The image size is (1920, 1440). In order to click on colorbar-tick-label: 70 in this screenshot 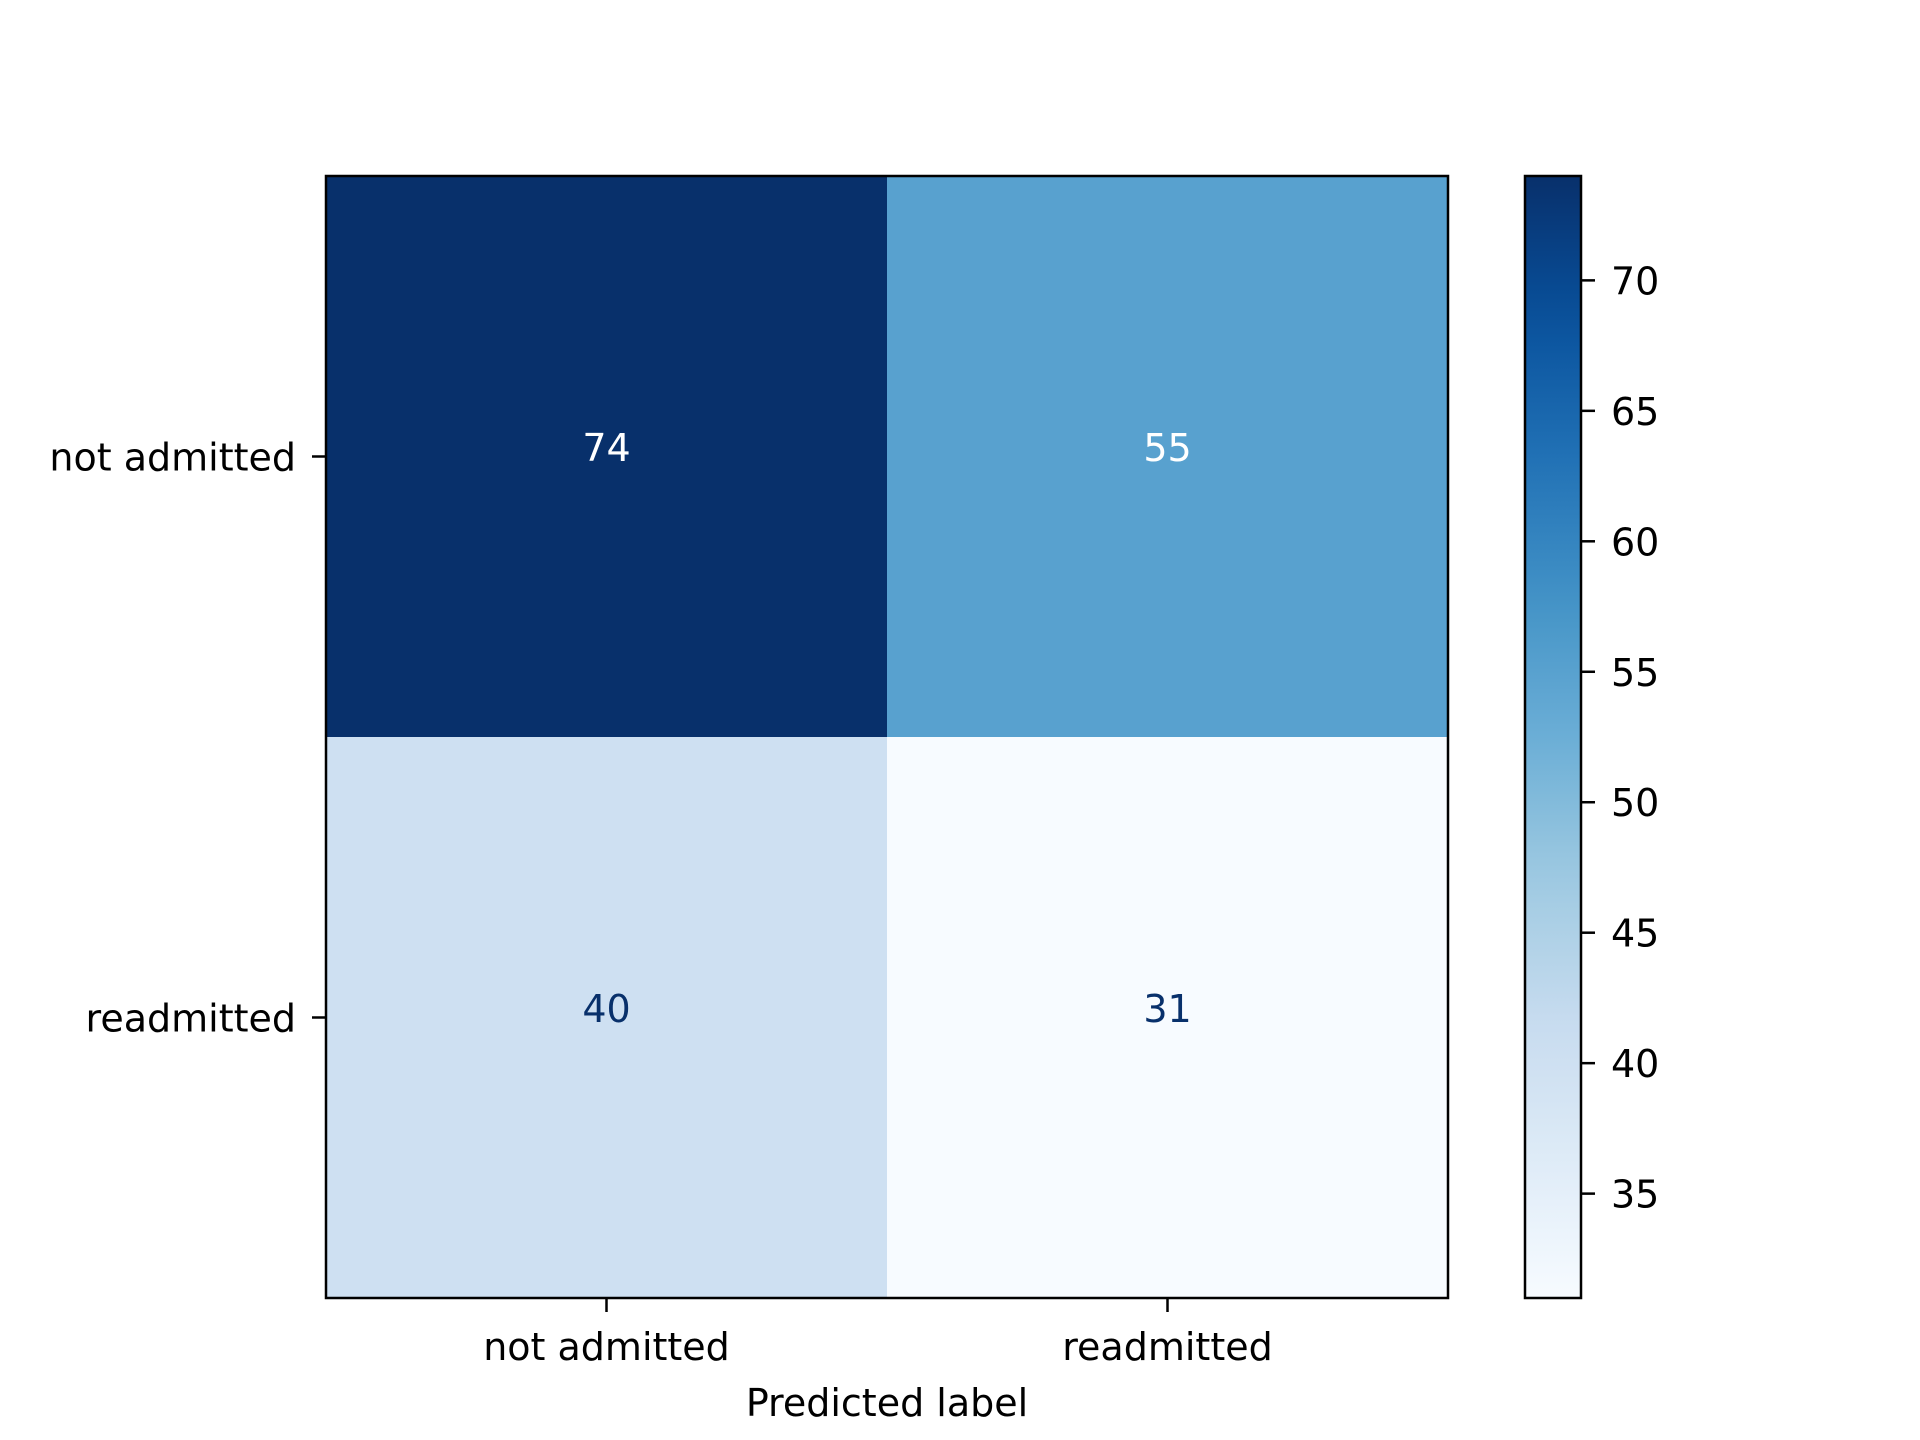, I will do `click(1635, 281)`.